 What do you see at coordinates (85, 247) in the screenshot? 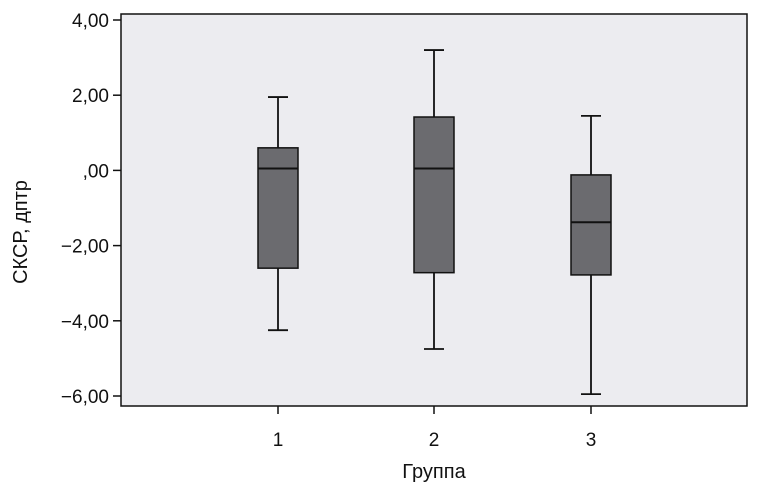
I see `y-tick-label: −2,00` at bounding box center [85, 247].